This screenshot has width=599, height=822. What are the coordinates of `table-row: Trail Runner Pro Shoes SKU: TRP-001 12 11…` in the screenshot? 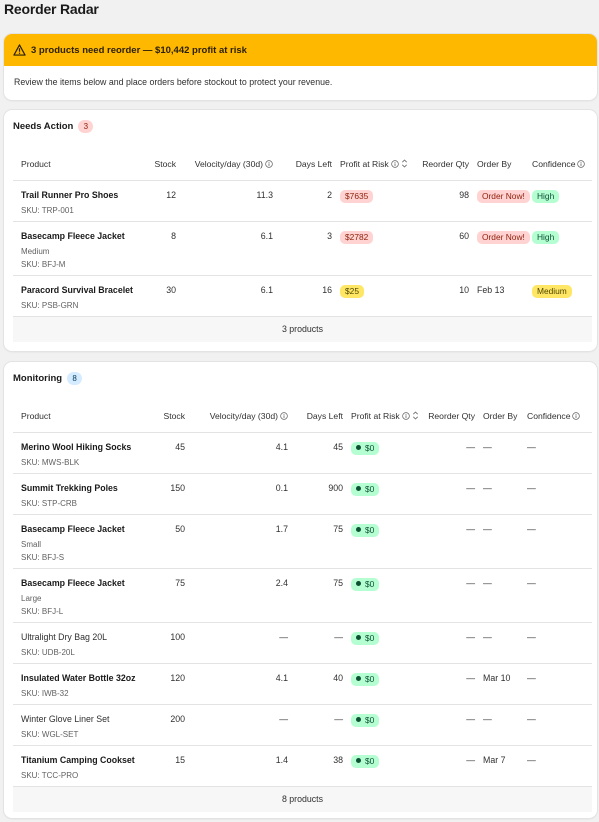 It's located at (302, 201).